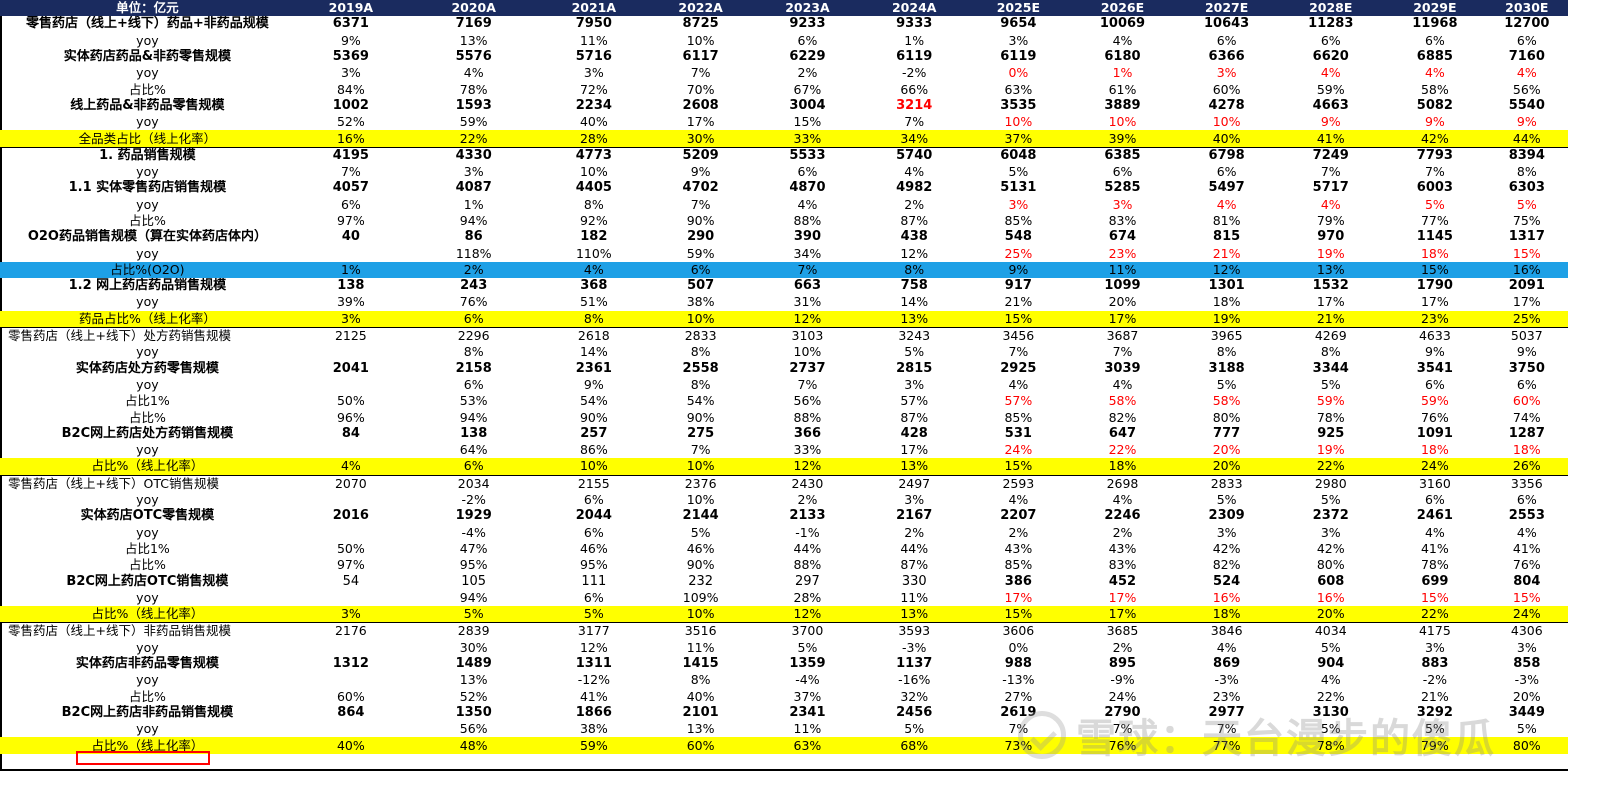 This screenshot has width=1616, height=804. Describe the element at coordinates (593, 302) in the screenshot. I see `data-cell: 51%` at that location.